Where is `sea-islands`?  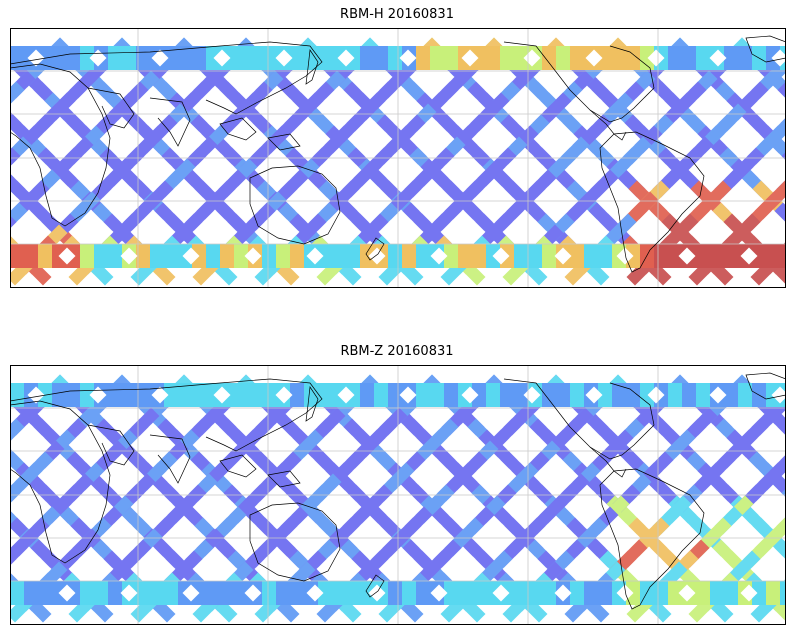
sea-islands is located at coordinates (260, 134).